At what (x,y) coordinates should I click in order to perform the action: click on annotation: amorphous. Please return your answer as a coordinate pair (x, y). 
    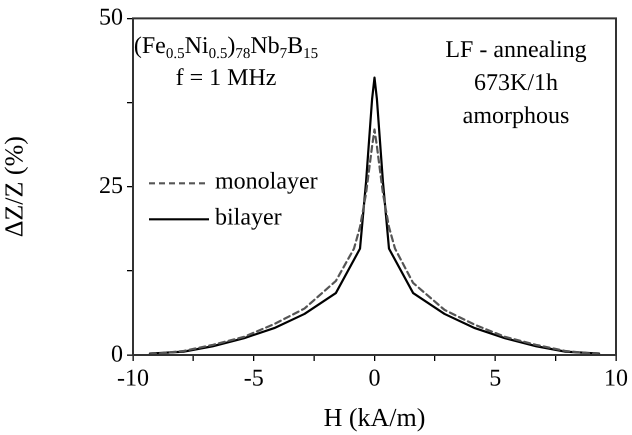
    Looking at the image, I should click on (516, 116).